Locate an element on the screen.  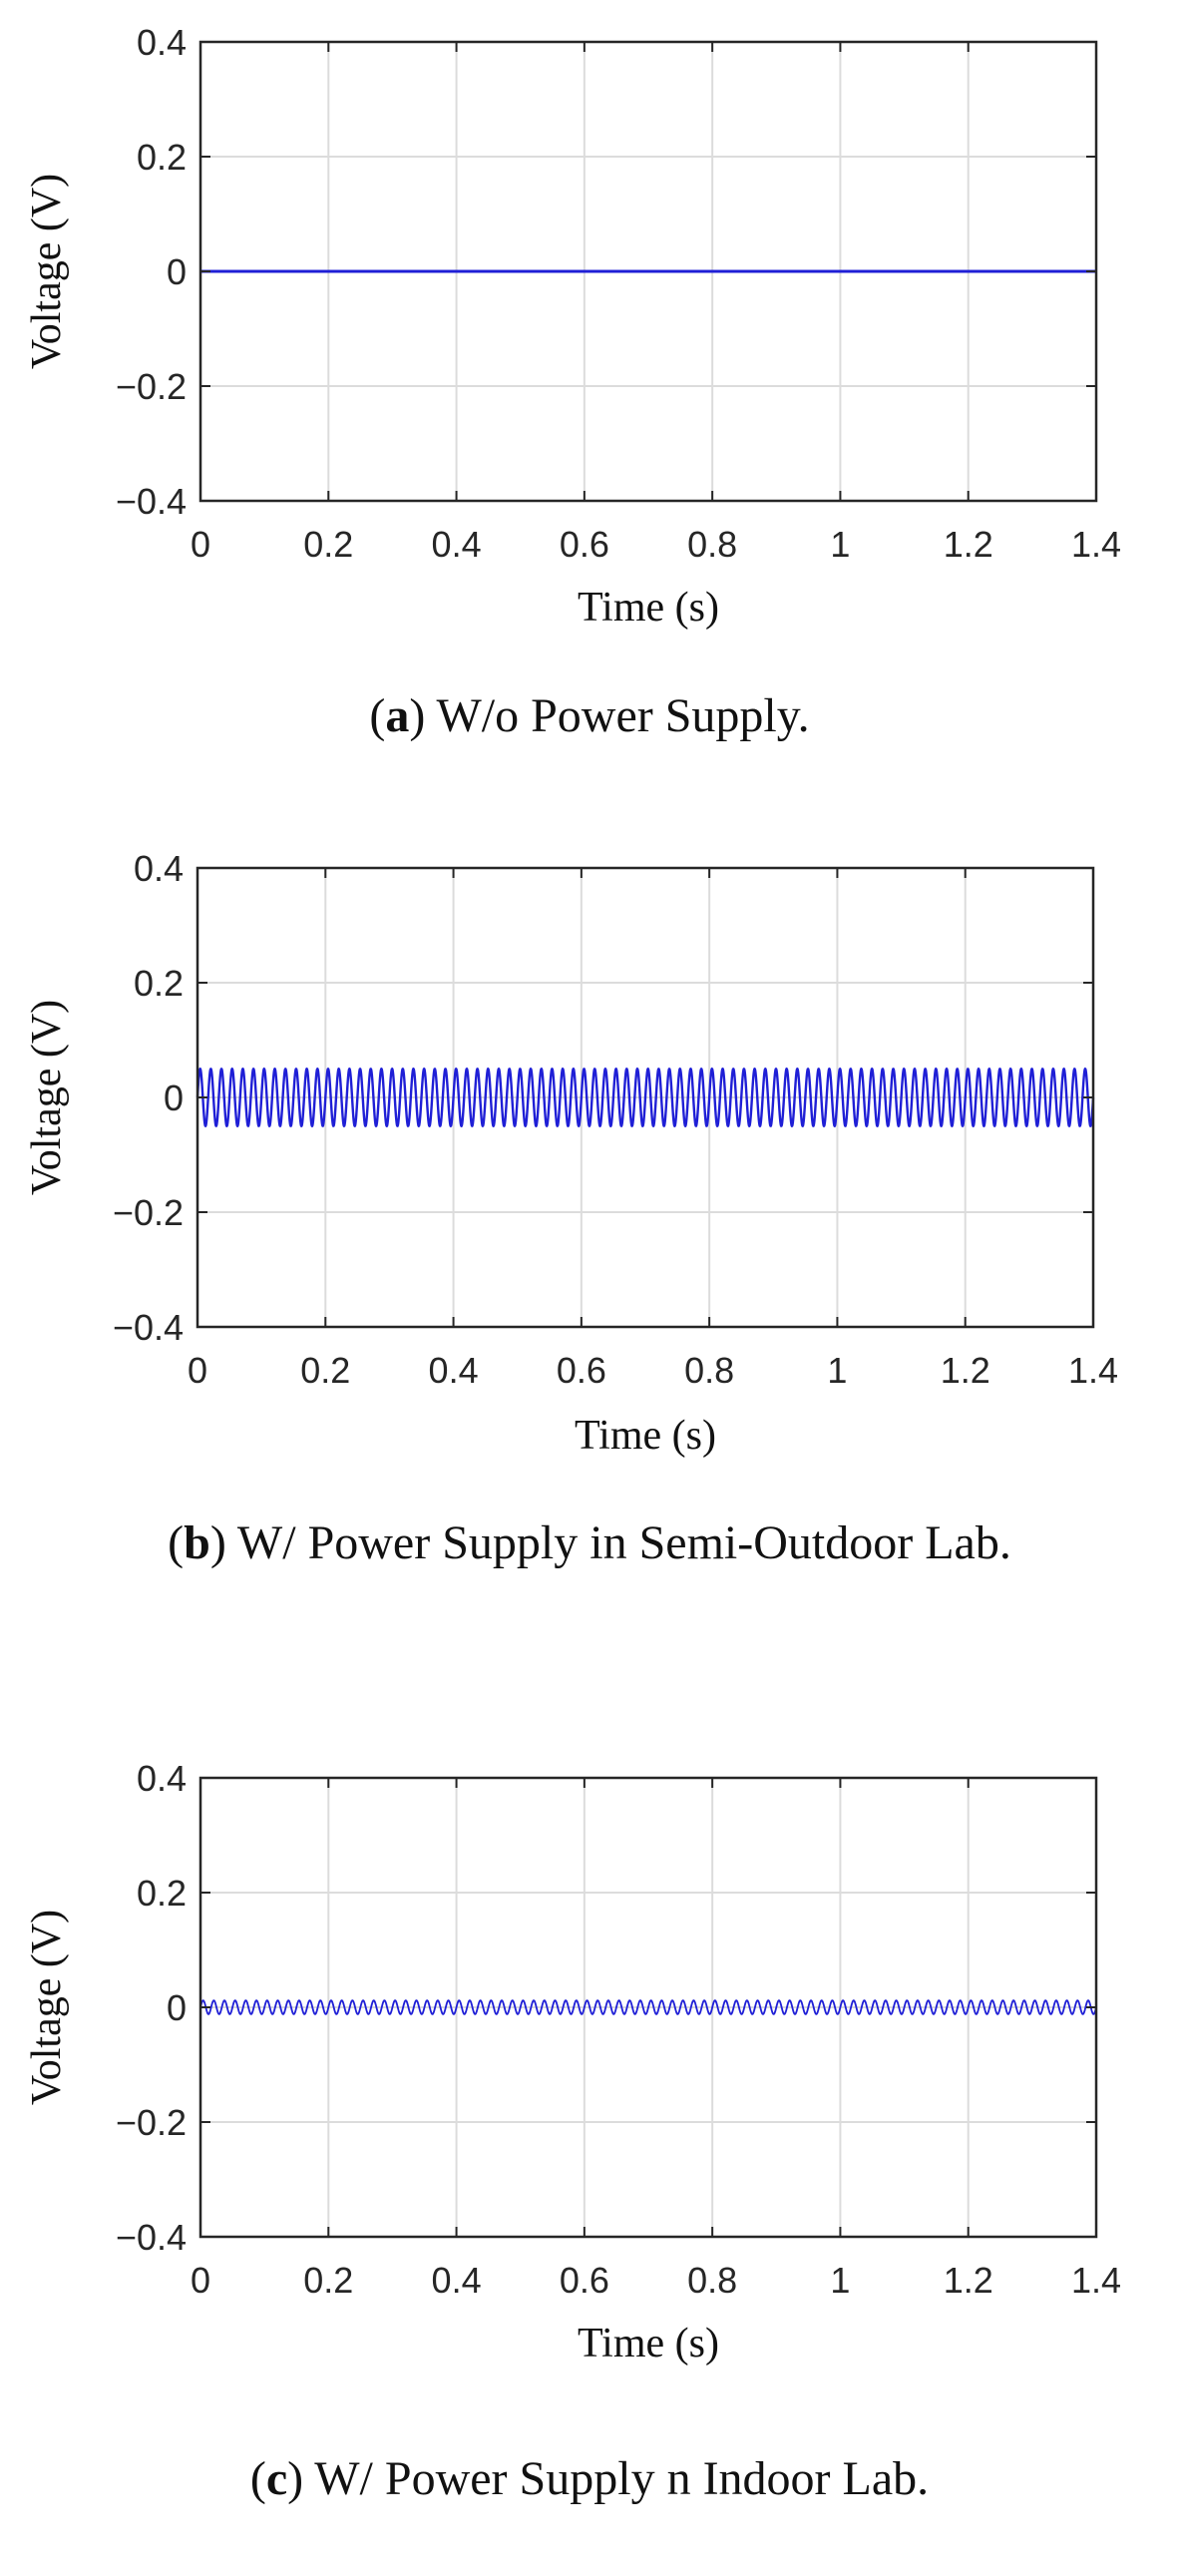
caption-letter: c is located at coordinates (276, 2478).